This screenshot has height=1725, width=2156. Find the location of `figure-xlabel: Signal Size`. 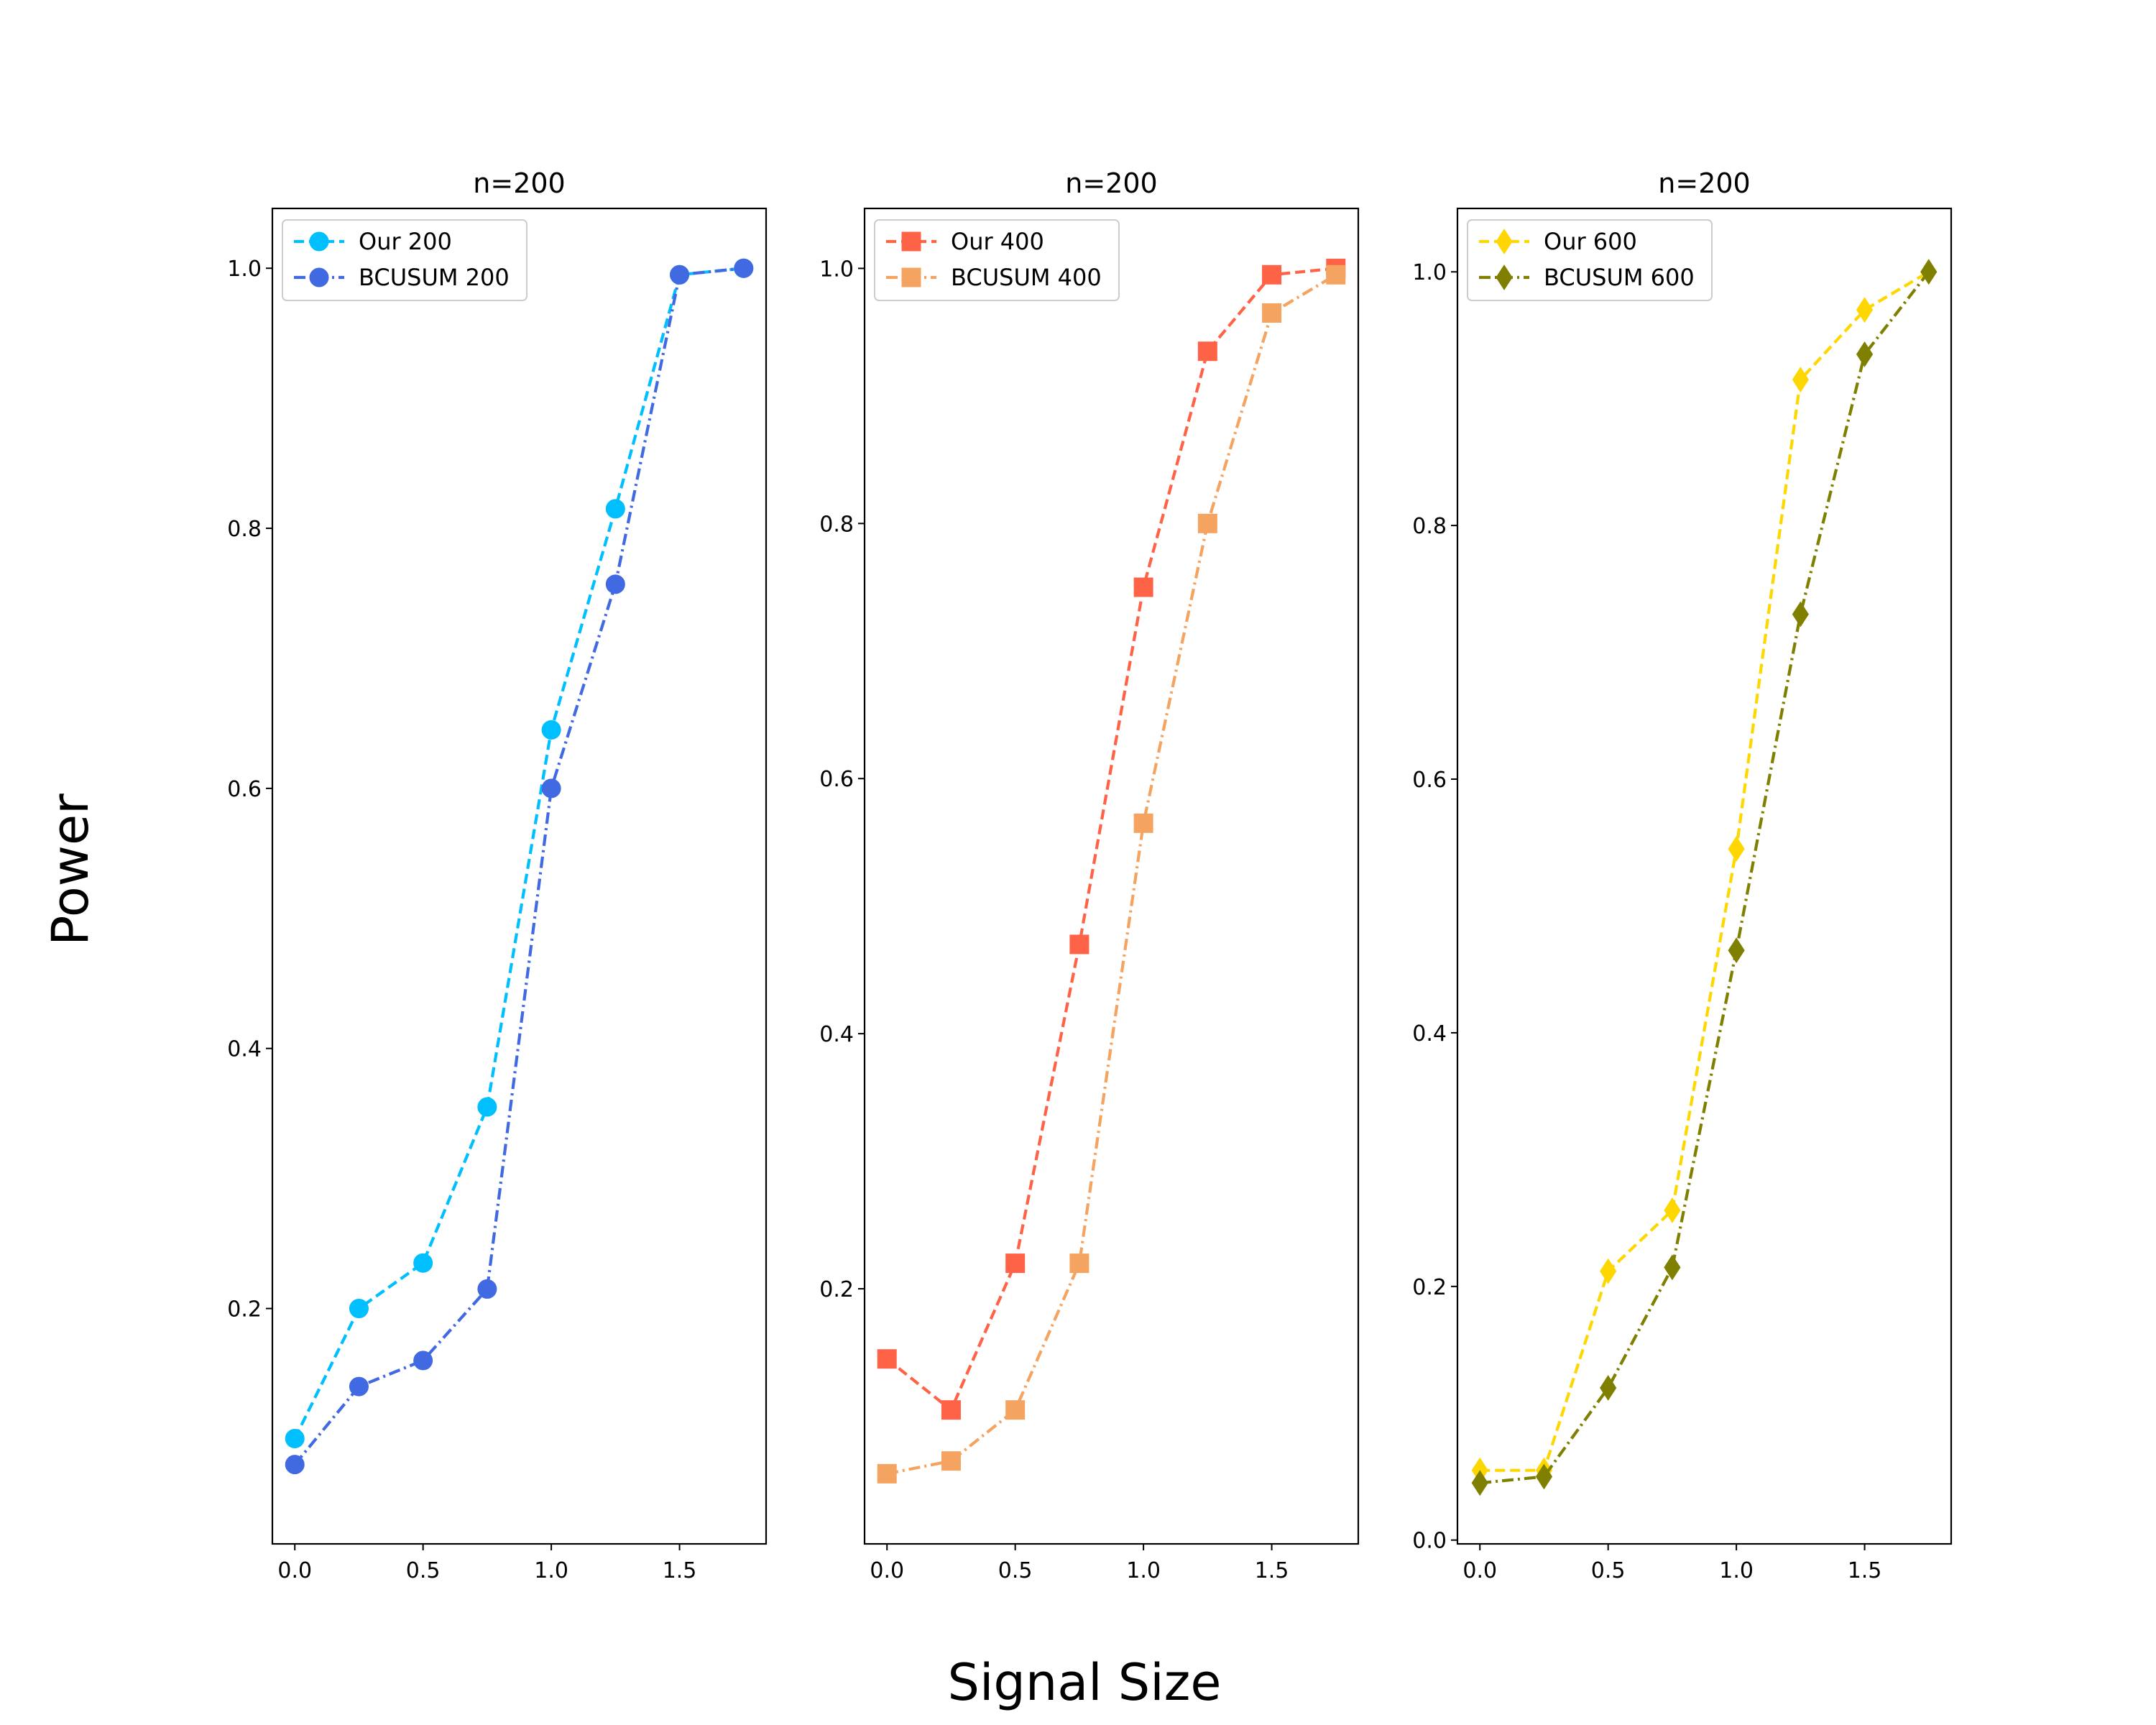

figure-xlabel: Signal Size is located at coordinates (1085, 1682).